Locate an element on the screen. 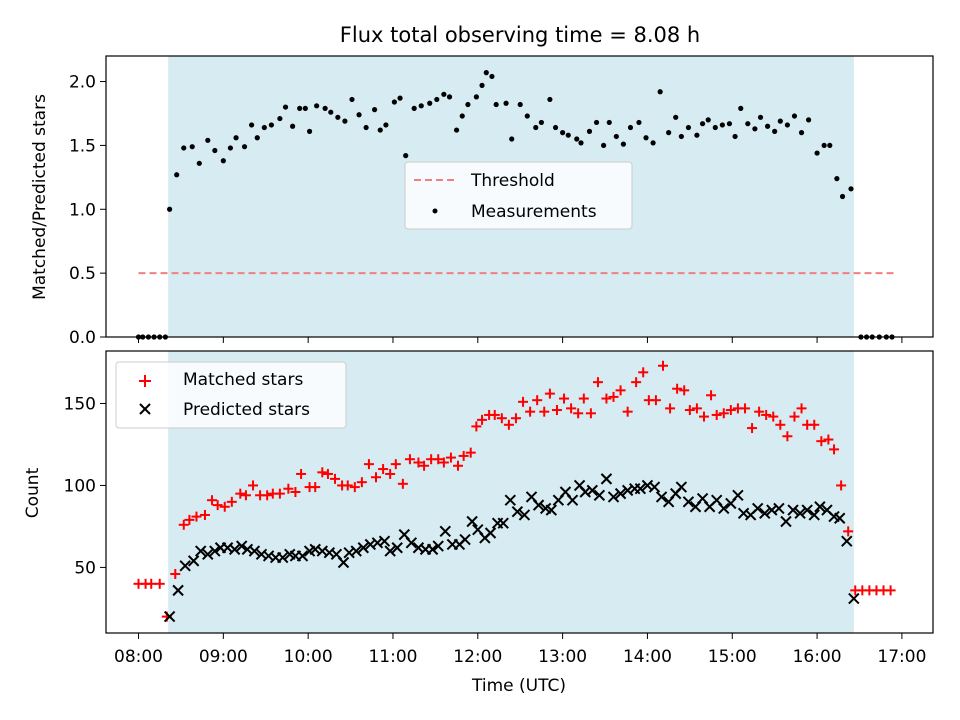 The height and width of the screenshot is (720, 960). bottom-y-tick-label: 150 is located at coordinates (80, 404).